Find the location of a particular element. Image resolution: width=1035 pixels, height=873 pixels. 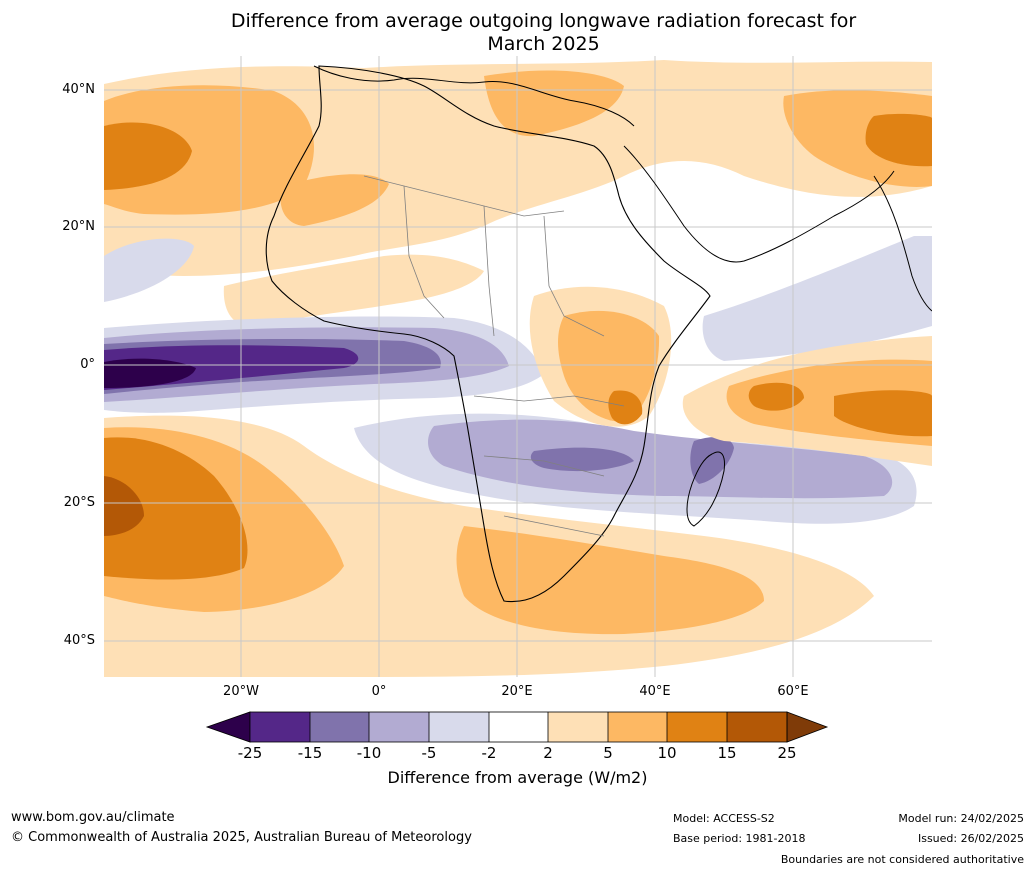

website-link: www.bom.gov.au/climate is located at coordinates (93, 817).